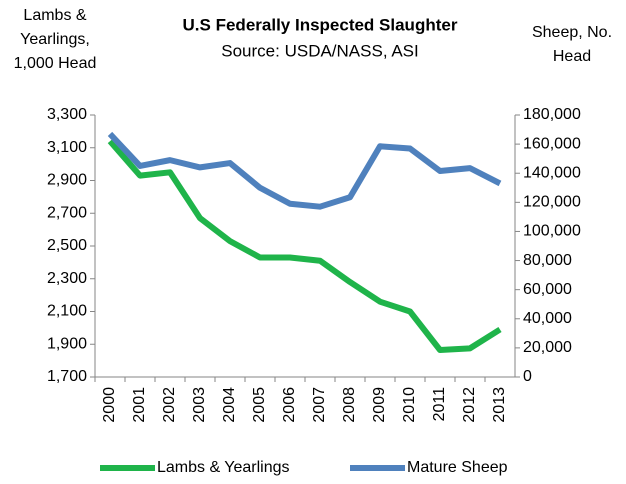 This screenshot has width=626, height=484. I want to click on x-tick-label: 2003, so click(199, 405).